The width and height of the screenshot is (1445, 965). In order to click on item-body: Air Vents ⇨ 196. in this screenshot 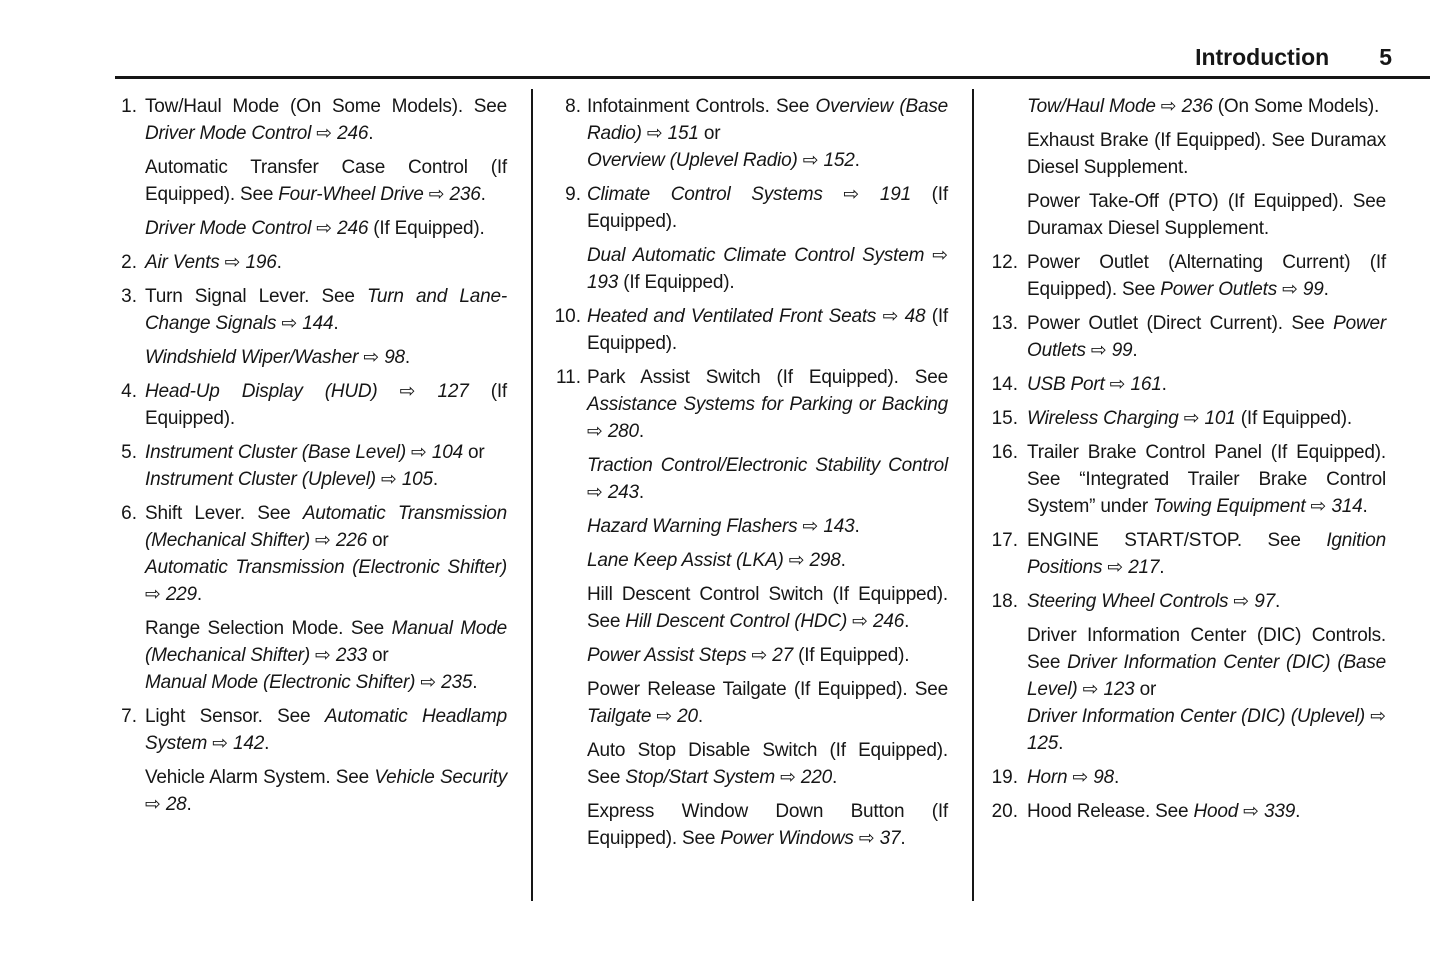, I will do `click(326, 266)`.